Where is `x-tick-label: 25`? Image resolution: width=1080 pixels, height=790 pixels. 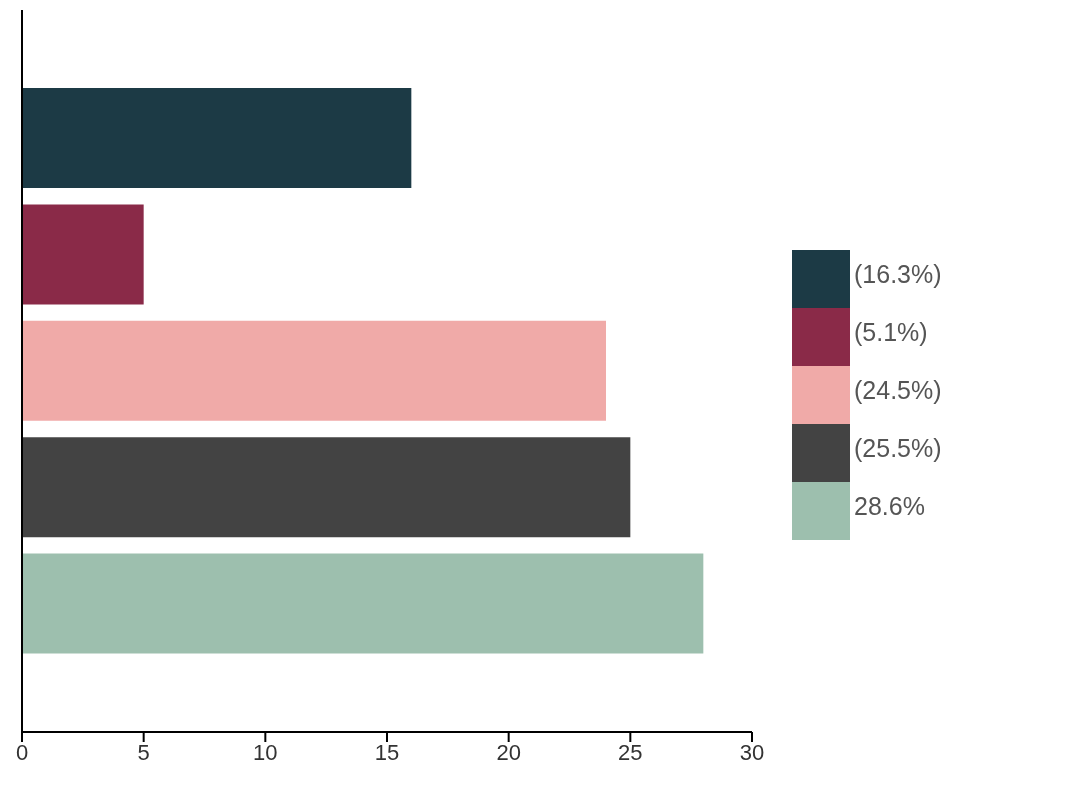
x-tick-label: 25 is located at coordinates (630, 752).